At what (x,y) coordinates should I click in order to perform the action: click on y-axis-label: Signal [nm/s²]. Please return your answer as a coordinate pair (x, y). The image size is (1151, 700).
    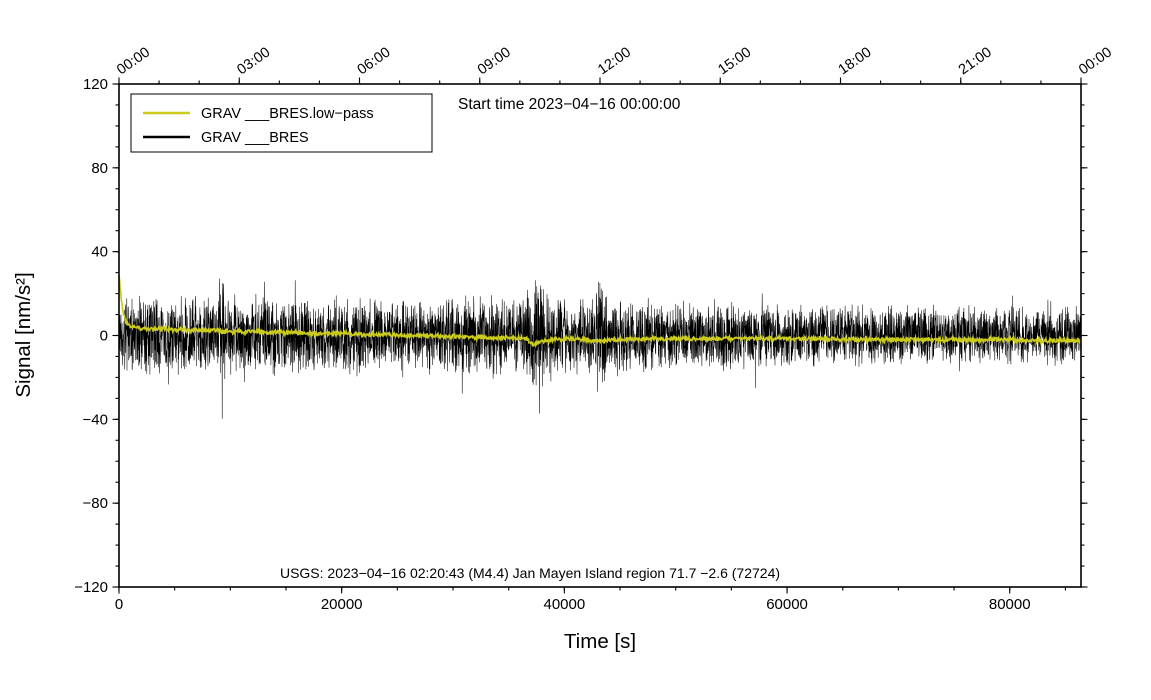
    Looking at the image, I should click on (23, 334).